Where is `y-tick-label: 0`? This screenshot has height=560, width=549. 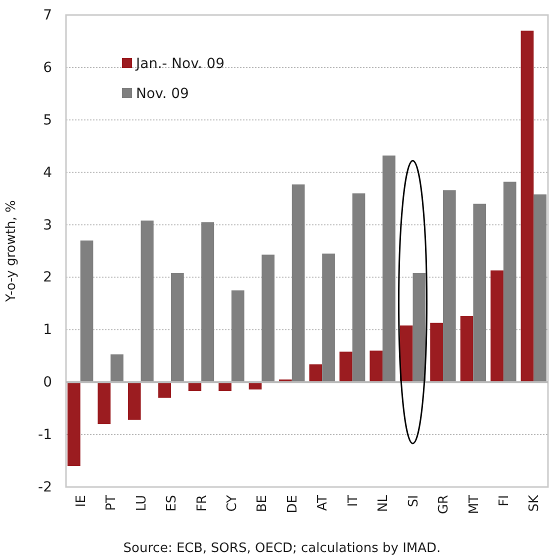 y-tick-label: 0 is located at coordinates (47, 382).